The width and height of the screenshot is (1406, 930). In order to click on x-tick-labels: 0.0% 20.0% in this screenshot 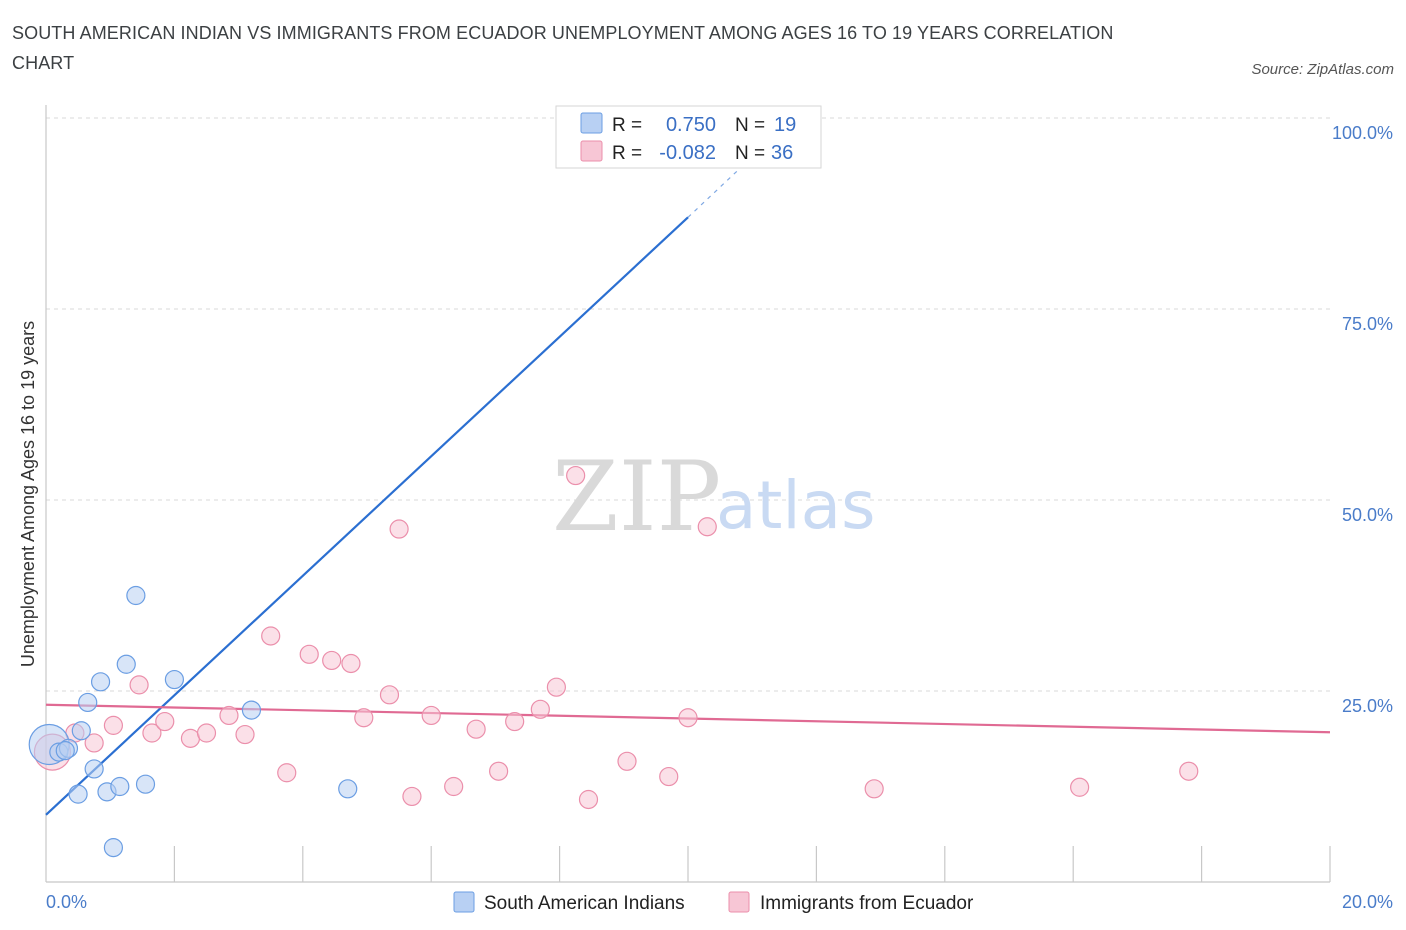, I will do `click(719, 902)`.